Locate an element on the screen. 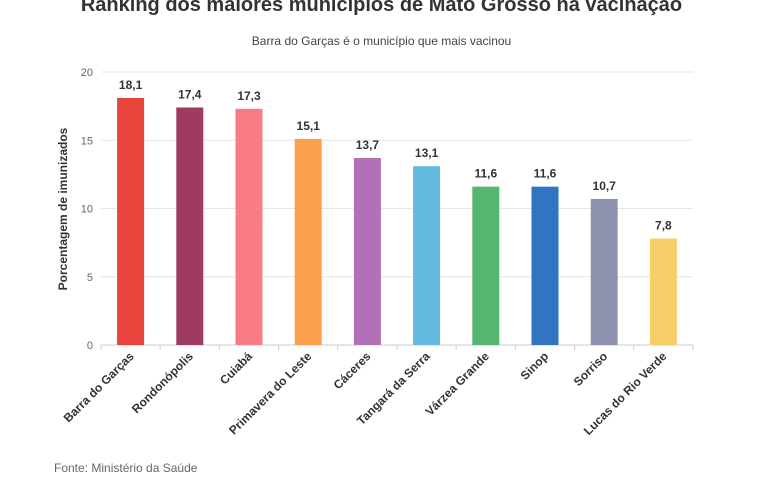  x-tick-label: Cuiabá is located at coordinates (236, 368).